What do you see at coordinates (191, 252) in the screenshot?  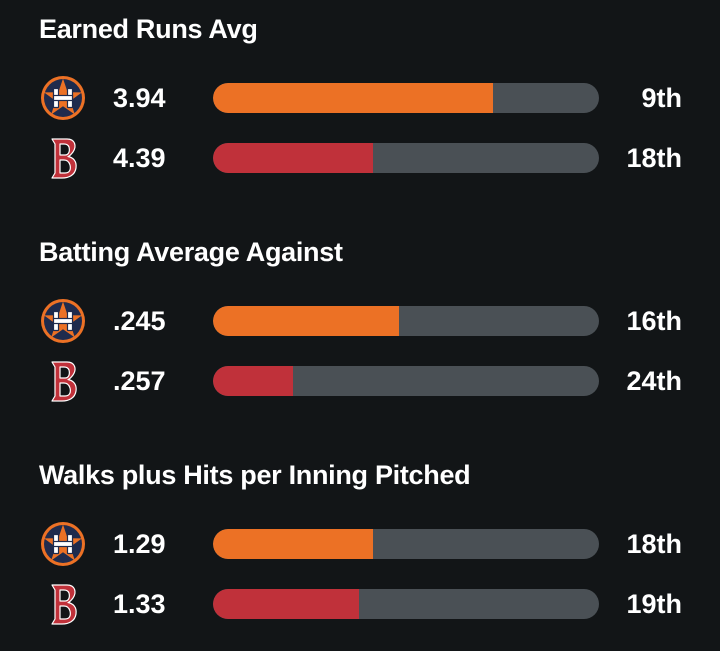 I see `baa-title: Batting Average Against` at bounding box center [191, 252].